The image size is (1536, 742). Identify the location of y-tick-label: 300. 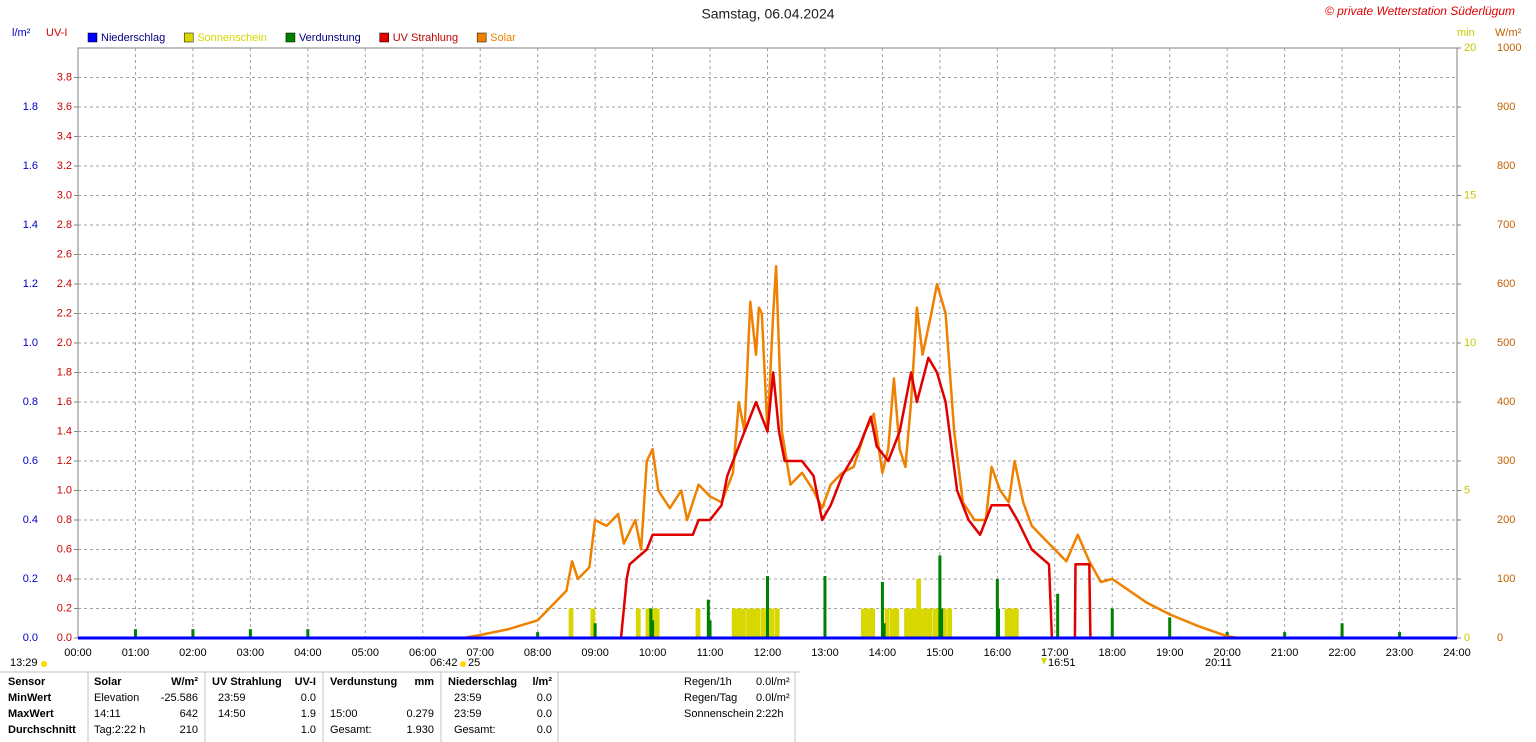
(1506, 461).